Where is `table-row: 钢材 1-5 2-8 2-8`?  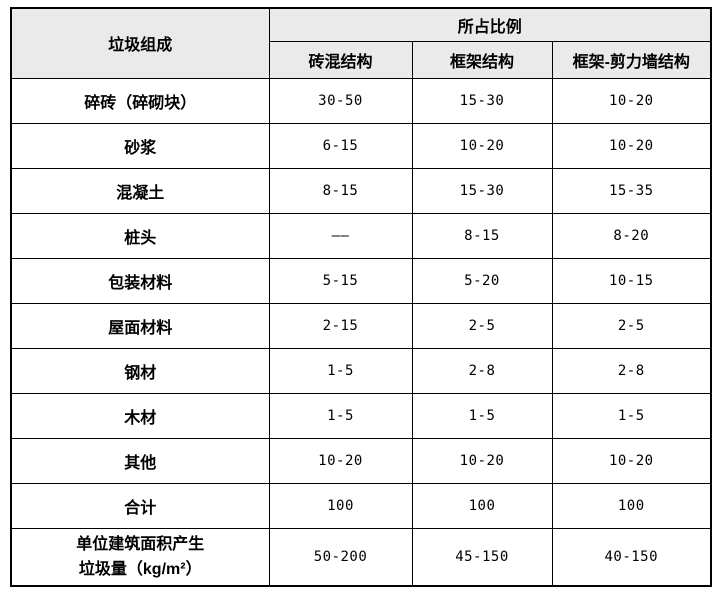 table-row: 钢材 1-5 2-8 2-8 is located at coordinates (361, 370).